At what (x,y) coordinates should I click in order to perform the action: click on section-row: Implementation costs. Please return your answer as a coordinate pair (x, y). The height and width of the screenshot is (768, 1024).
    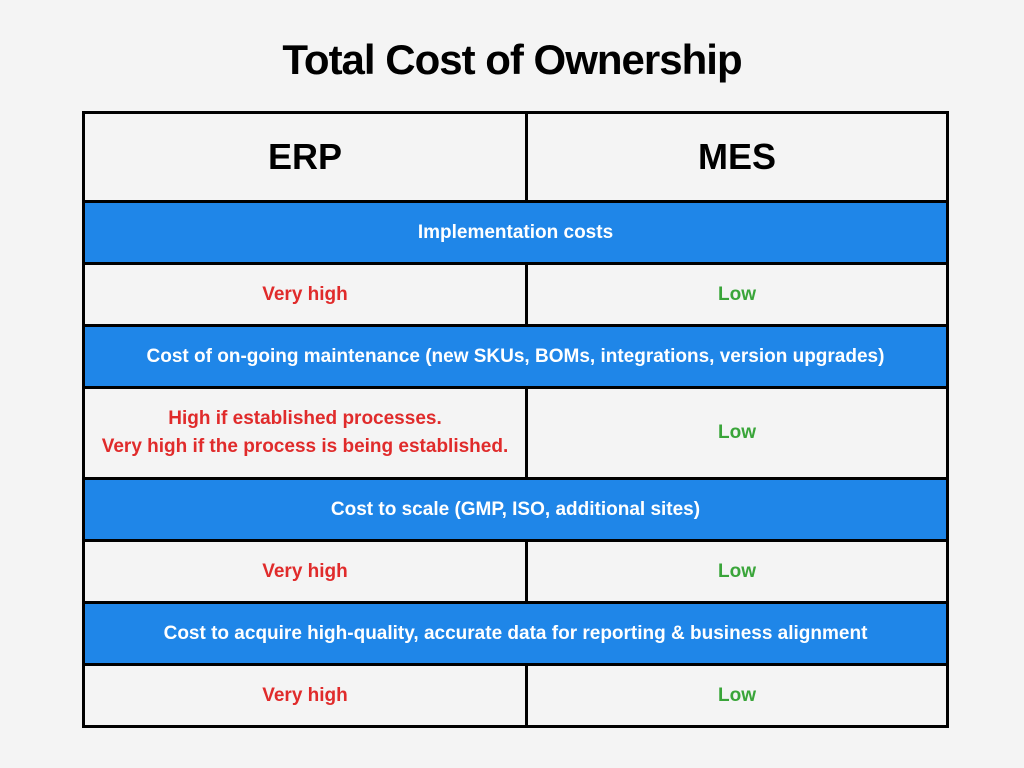
    Looking at the image, I should click on (515, 232).